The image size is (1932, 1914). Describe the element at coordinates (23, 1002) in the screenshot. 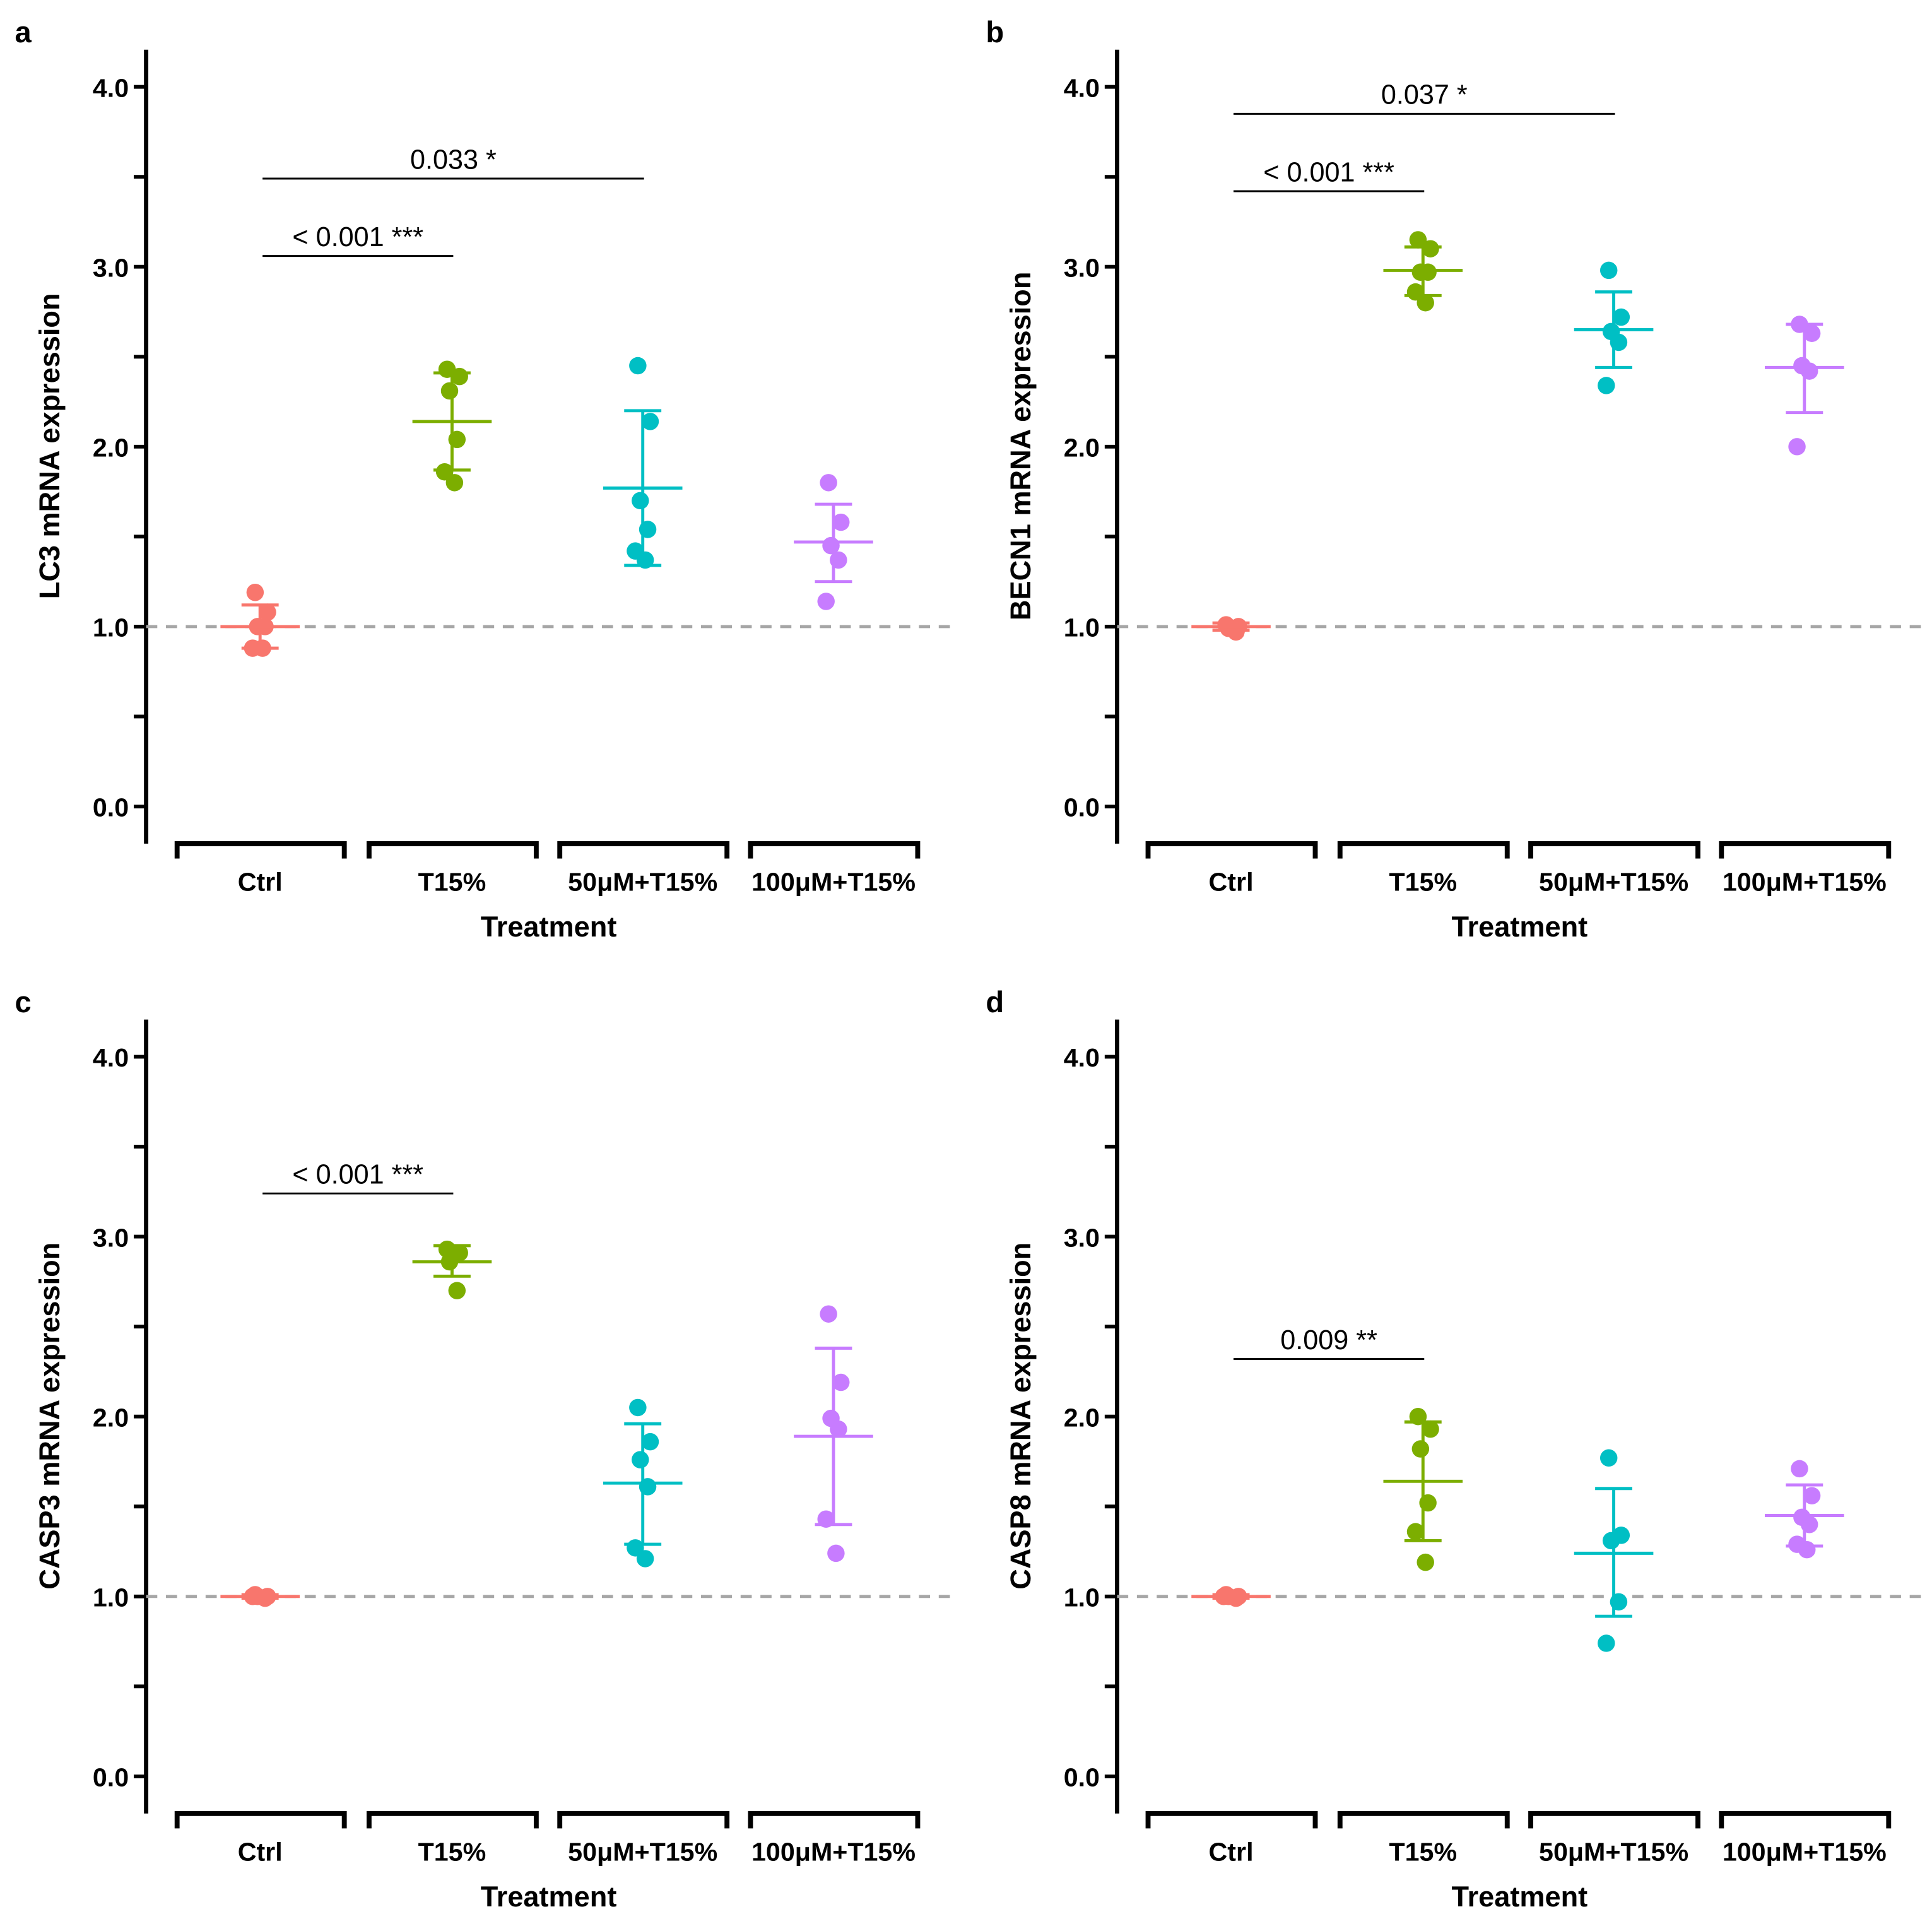

I see `panel-label: c` at that location.